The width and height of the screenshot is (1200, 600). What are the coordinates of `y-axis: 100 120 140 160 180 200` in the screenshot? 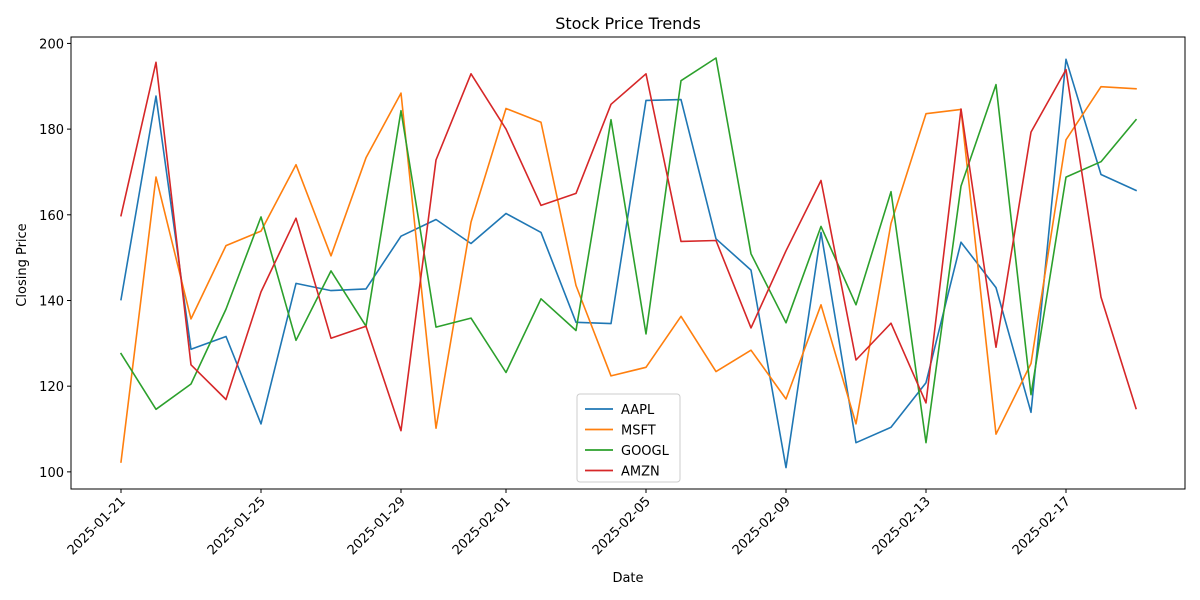 It's located at (55, 259).